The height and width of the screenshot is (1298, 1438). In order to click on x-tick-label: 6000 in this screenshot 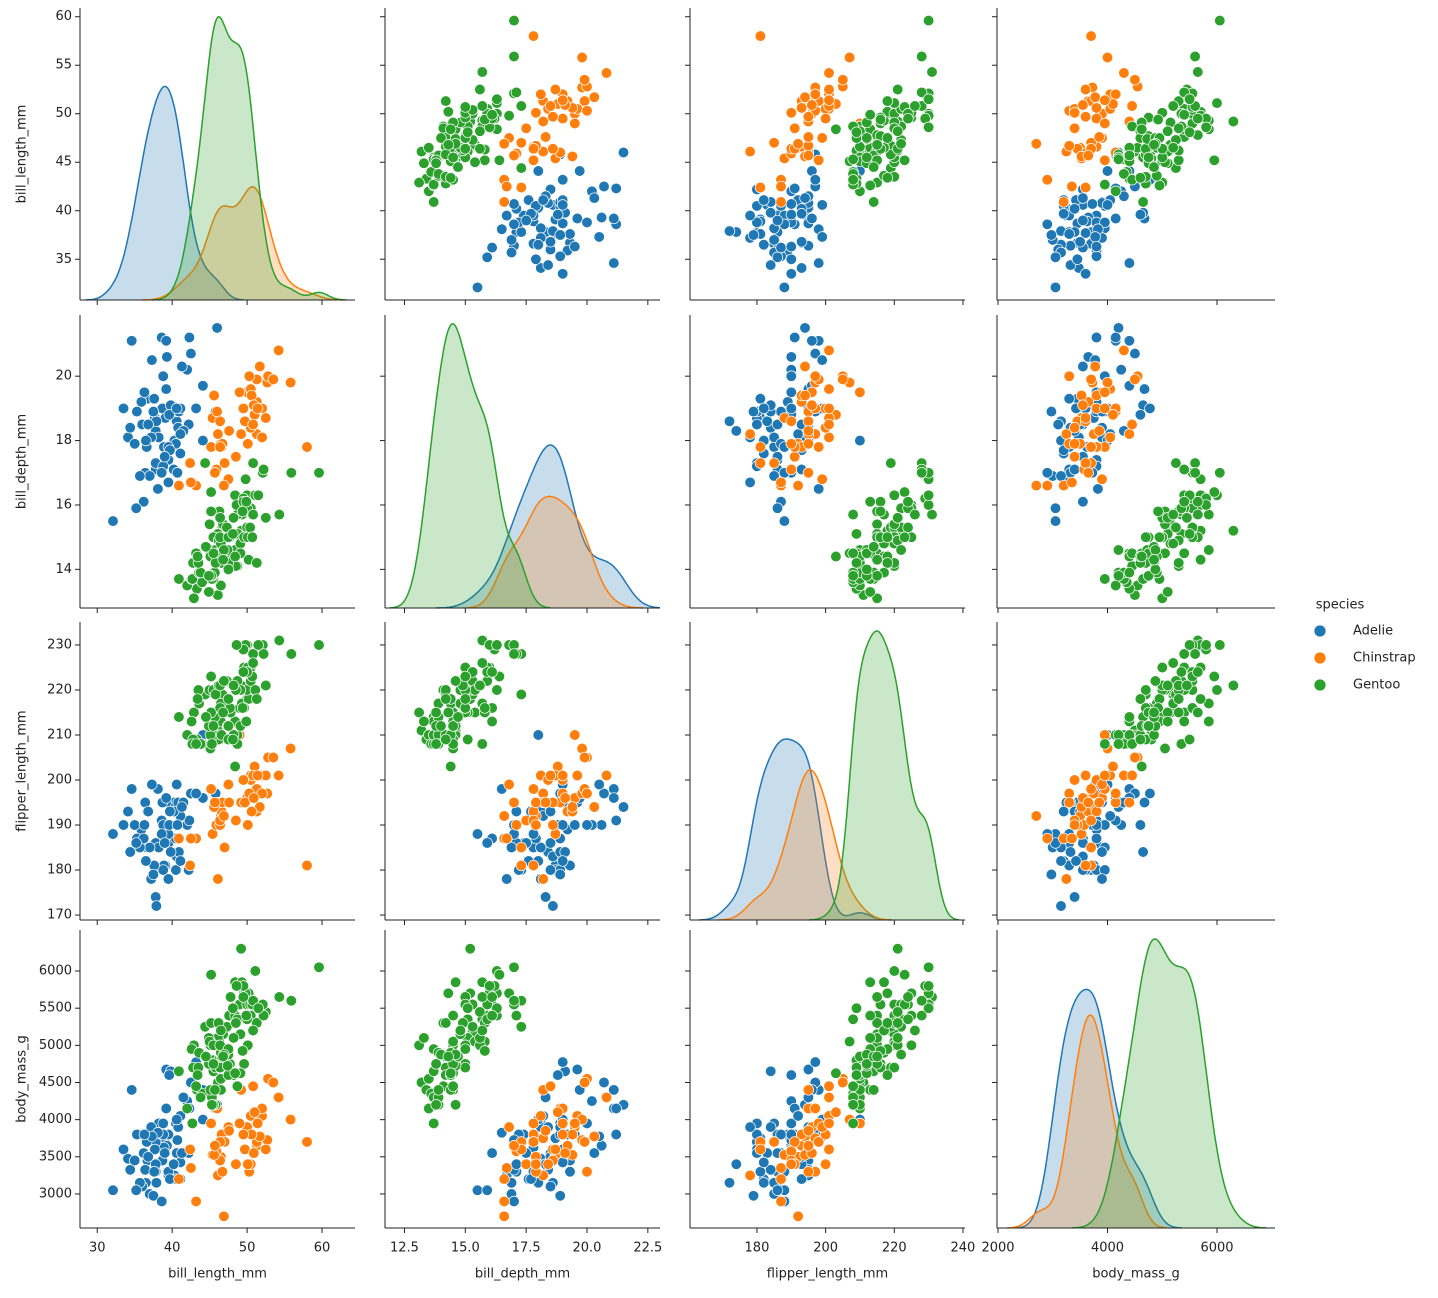, I will do `click(1216, 1248)`.